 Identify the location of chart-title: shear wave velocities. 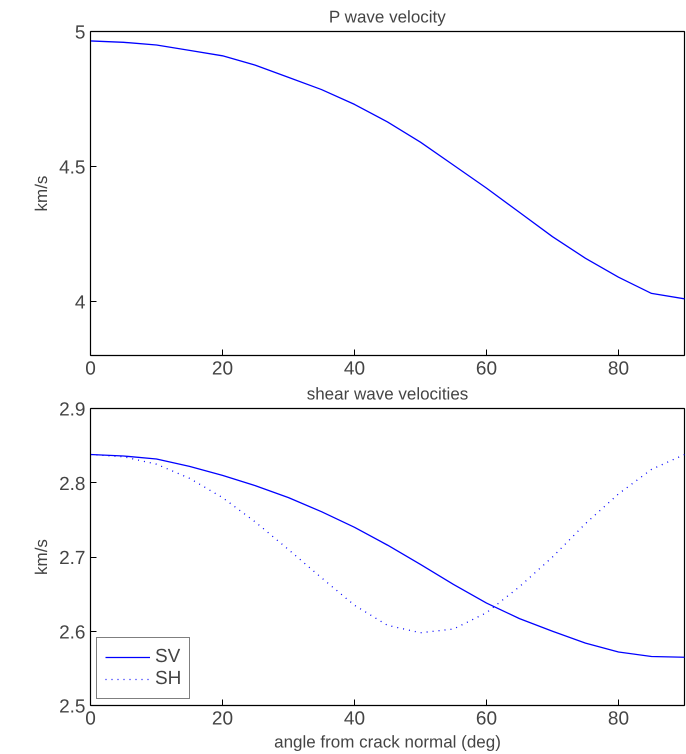
(387, 394).